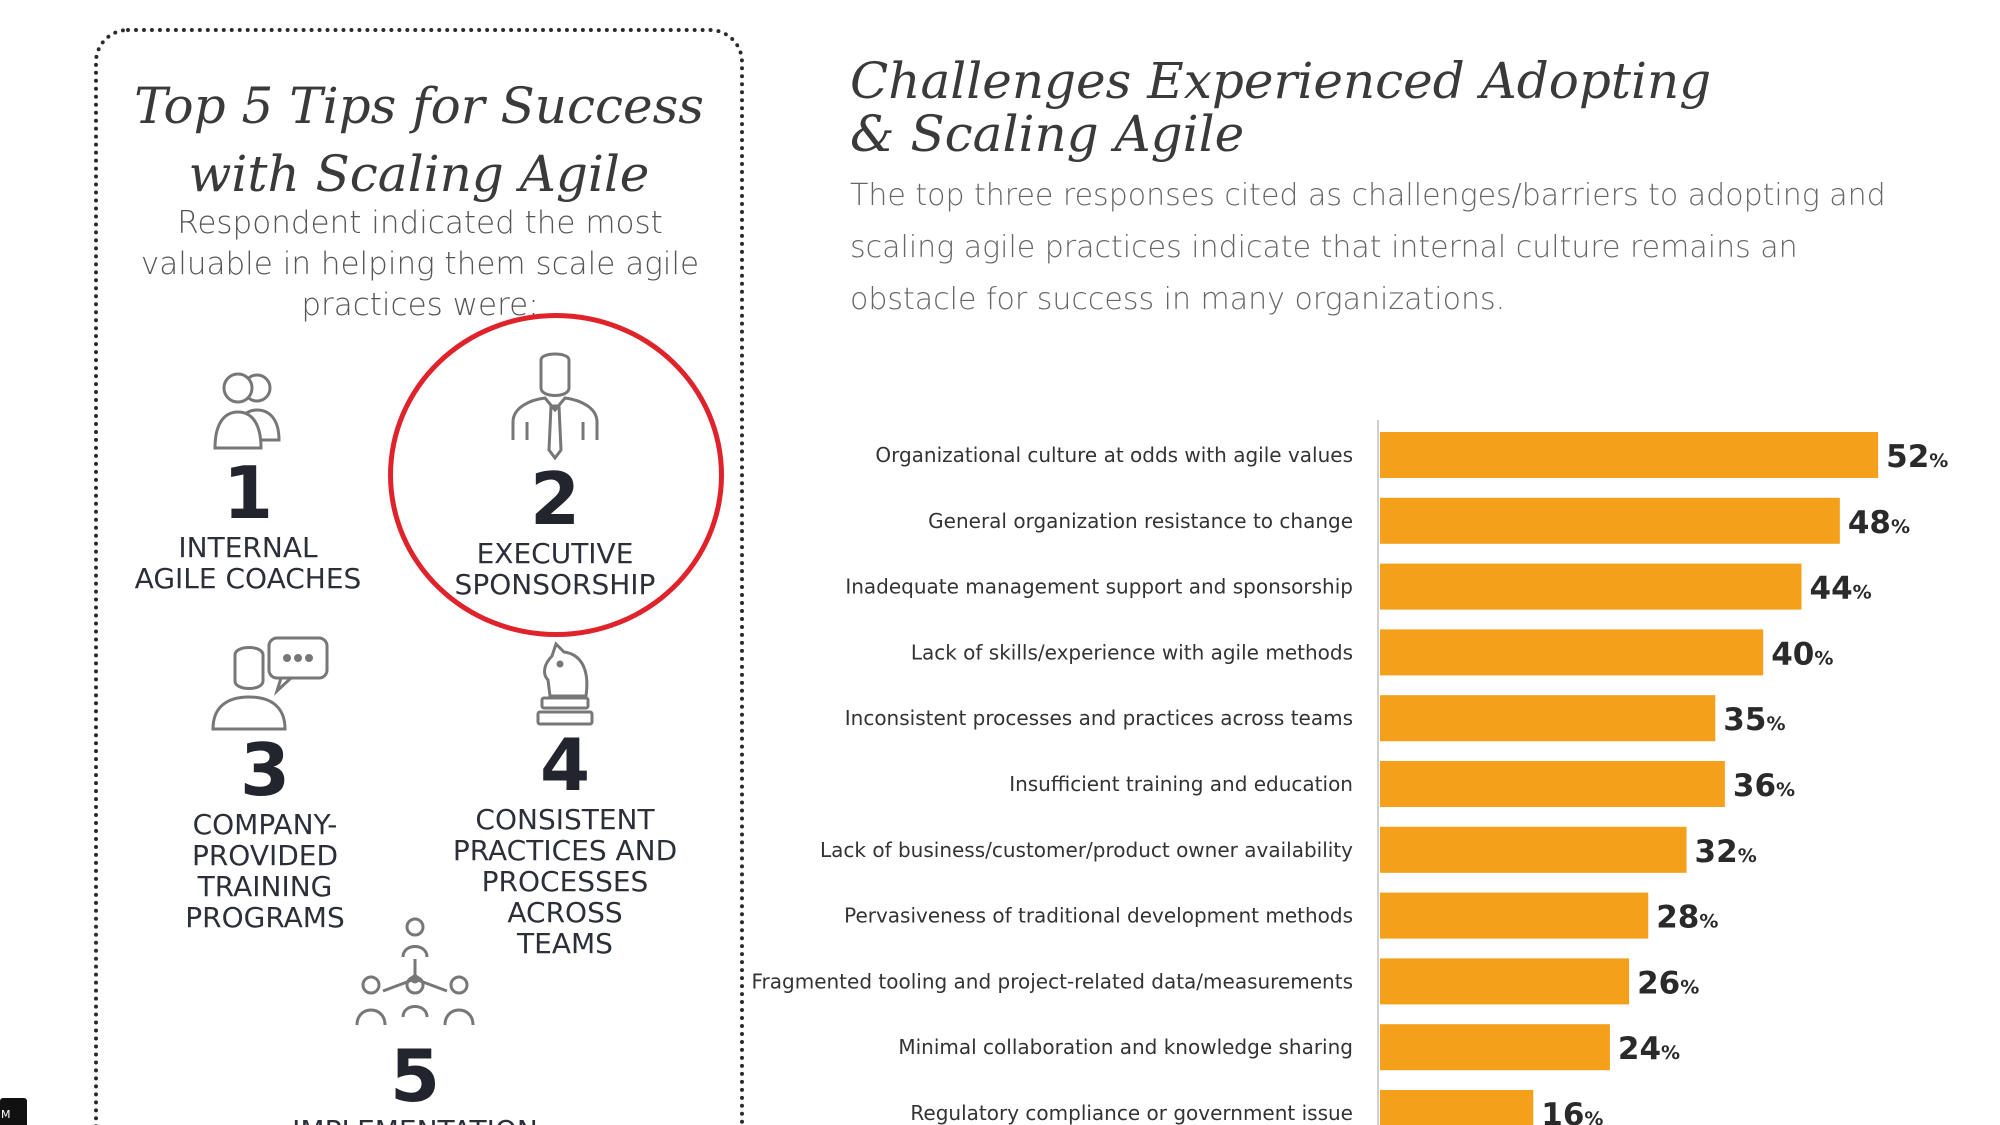 This screenshot has height=1125, width=2000. What do you see at coordinates (270, 683) in the screenshot?
I see `person-speech-bubble-icon` at bounding box center [270, 683].